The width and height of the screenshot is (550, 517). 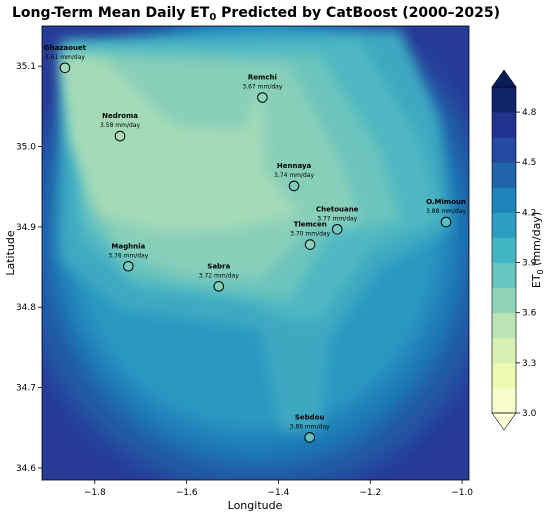 I want to click on colorbar: 3.0 3.3 3.6 3.9 4.2 4.5 4.8 ET0 (mm/day), so click(x=518, y=250).